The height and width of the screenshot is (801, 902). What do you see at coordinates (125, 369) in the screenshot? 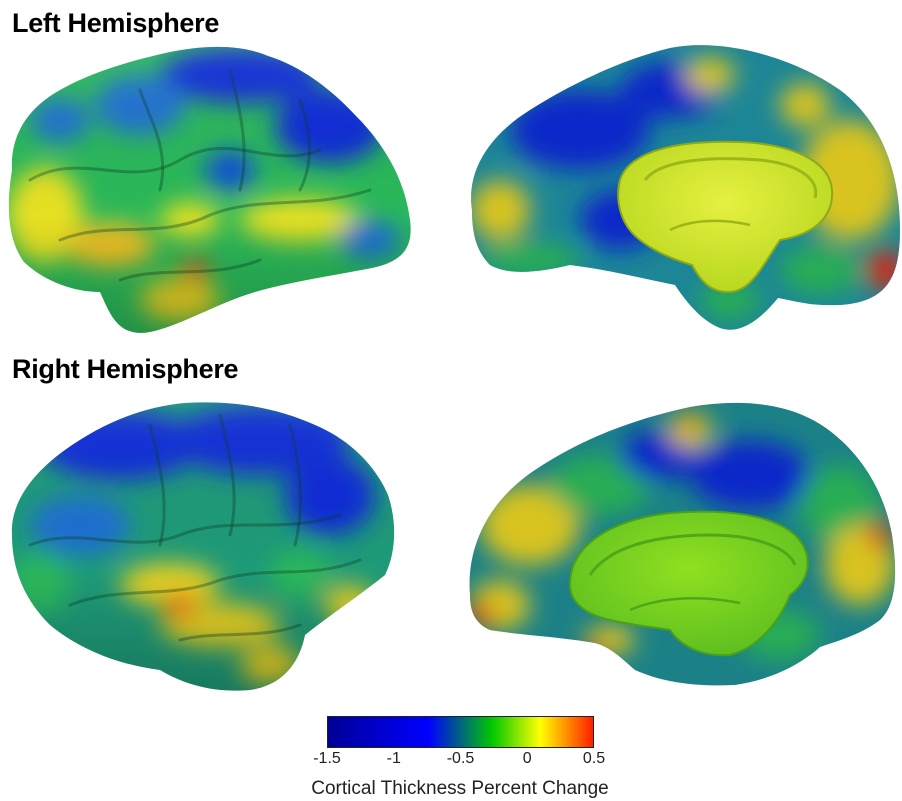
I see `right-hemisphere-title: Right Hemisphere` at bounding box center [125, 369].